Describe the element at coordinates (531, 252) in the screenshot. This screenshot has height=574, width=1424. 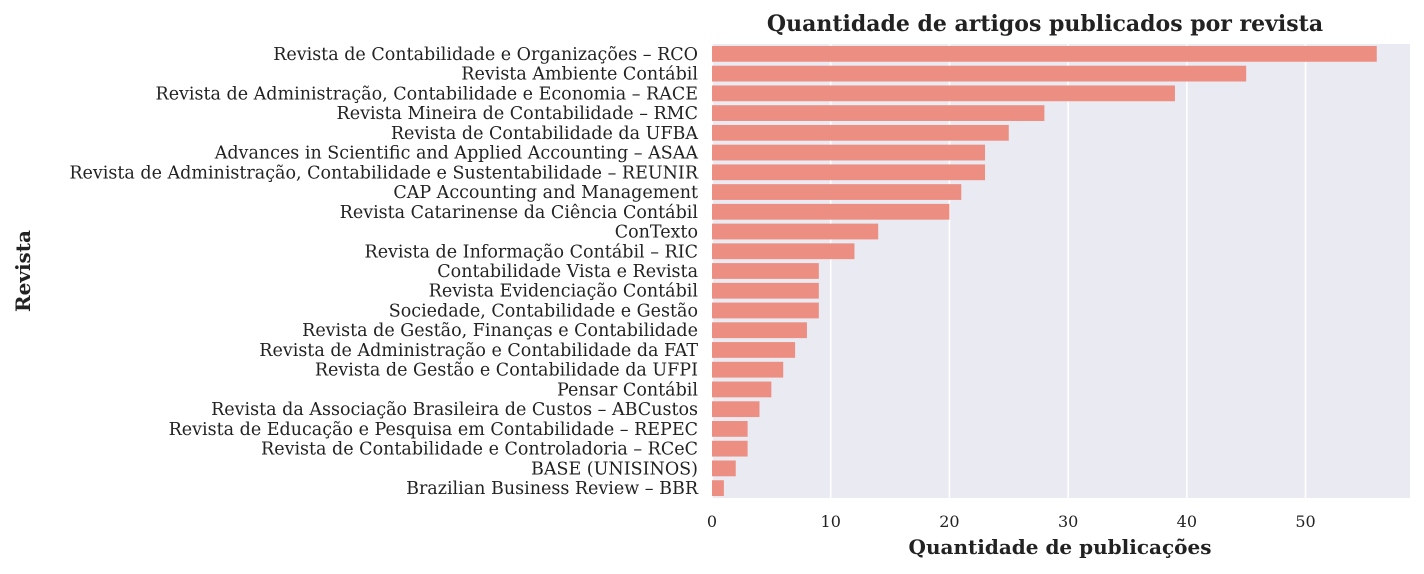
I see `y-tick-label: Revista de Informação Contábil – RIC` at that location.